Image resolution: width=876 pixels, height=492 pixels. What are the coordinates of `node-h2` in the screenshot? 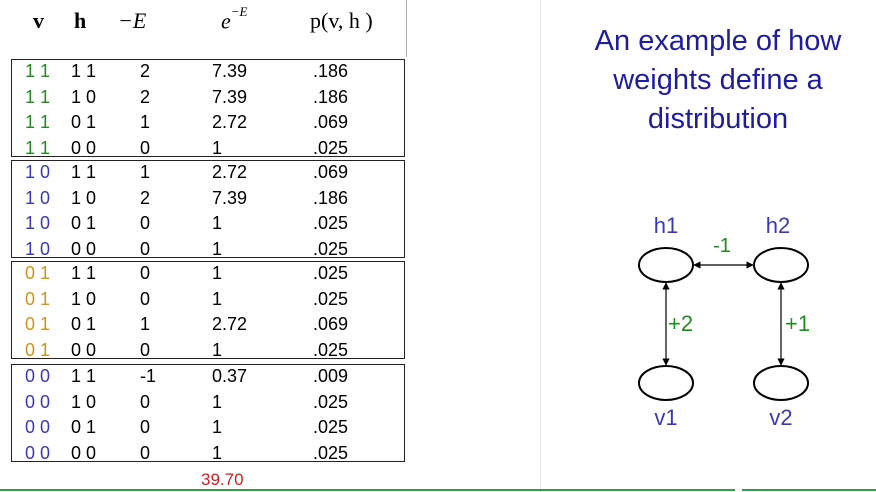 It's located at (781, 265).